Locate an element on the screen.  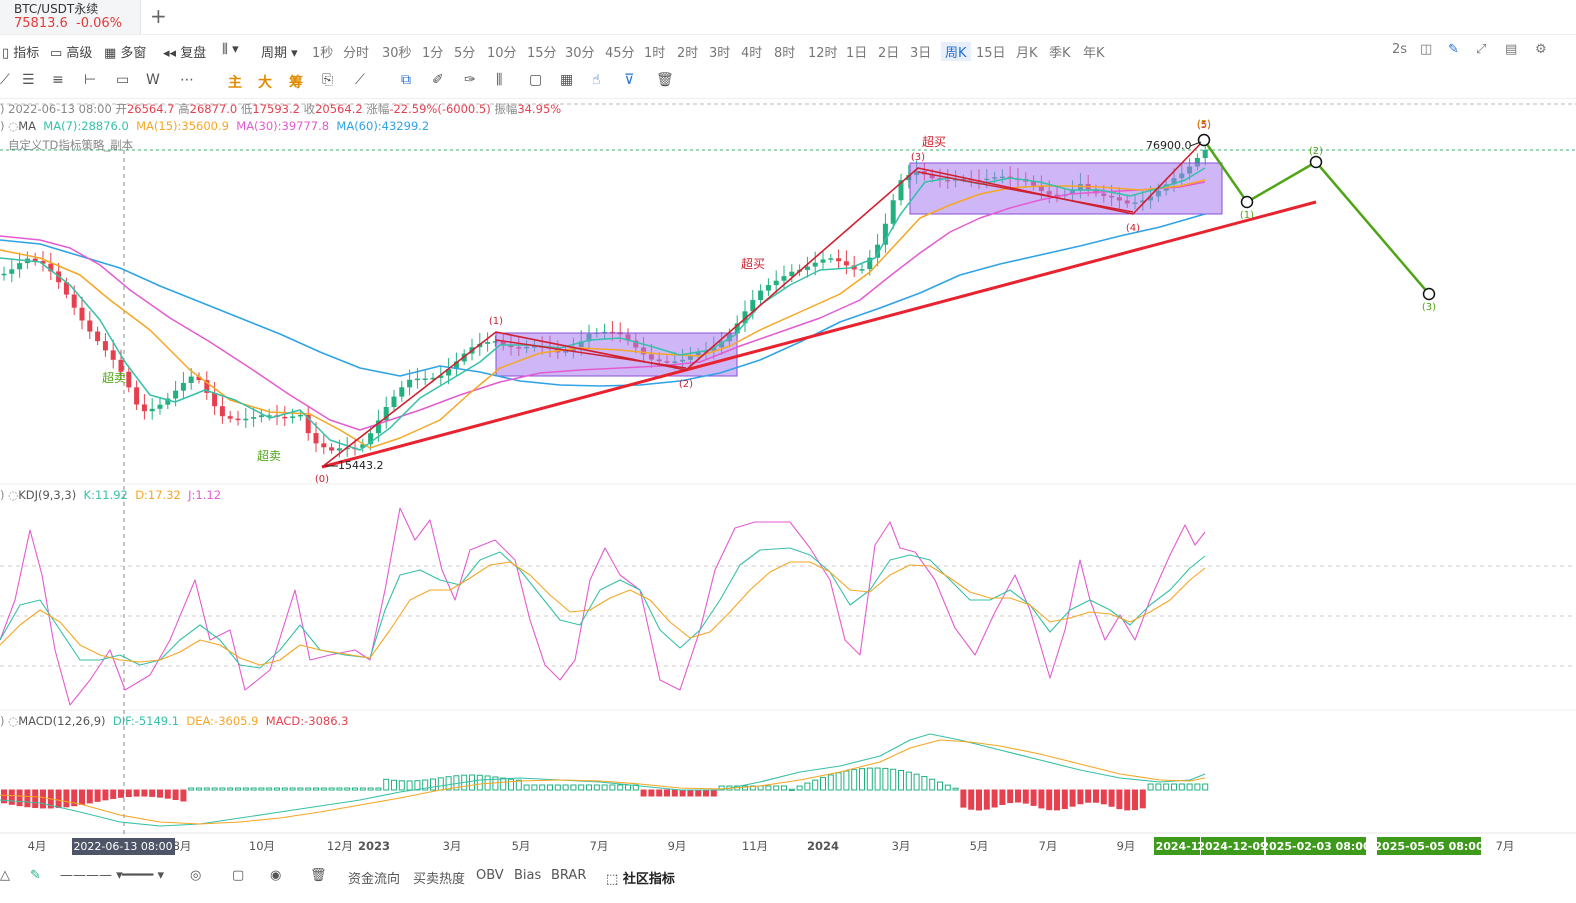
hand-icon: ☝ is located at coordinates (596, 80).